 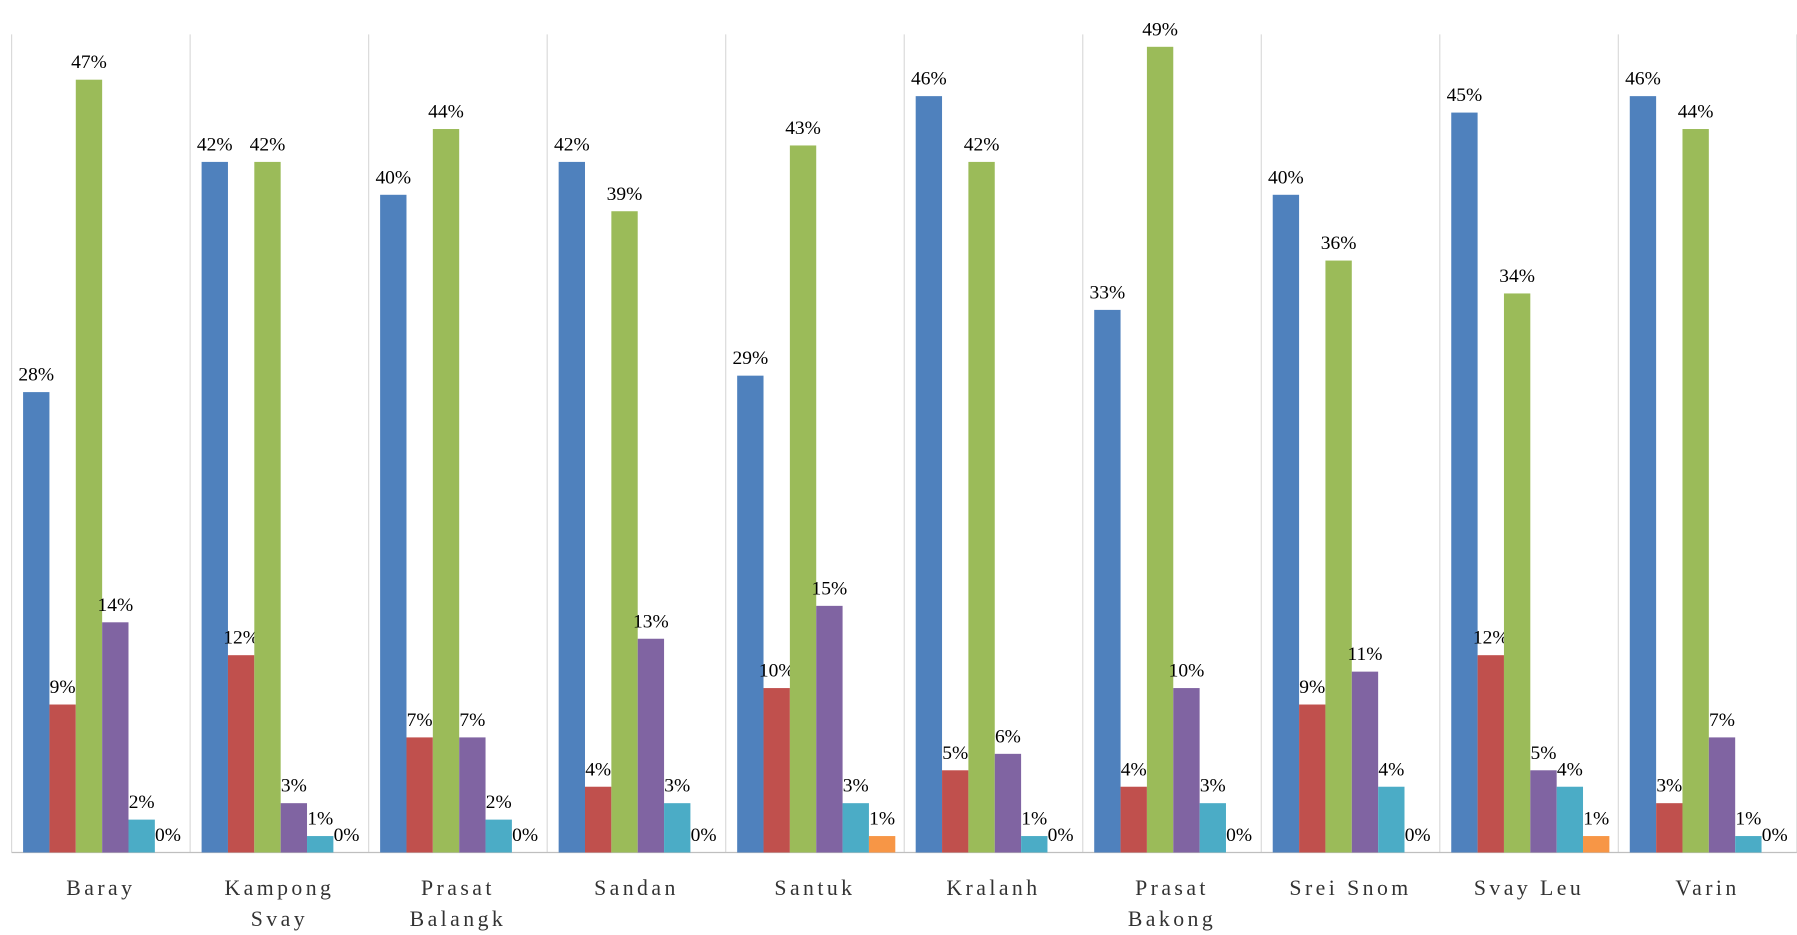 I want to click on value-label: 49%, so click(x=1160, y=29).